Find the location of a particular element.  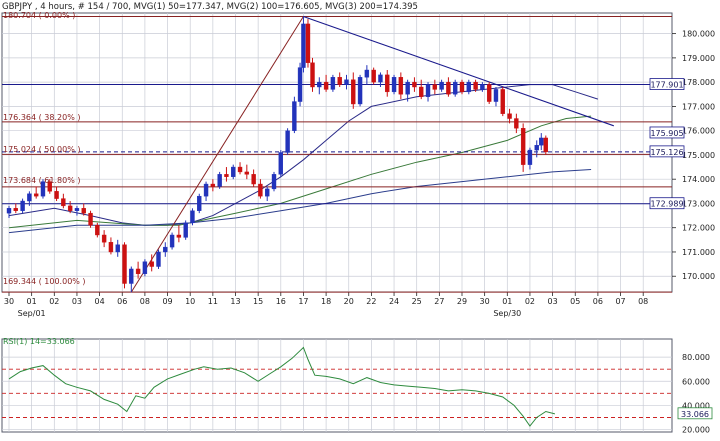

x-tick-label: 08 is located at coordinates (643, 301).